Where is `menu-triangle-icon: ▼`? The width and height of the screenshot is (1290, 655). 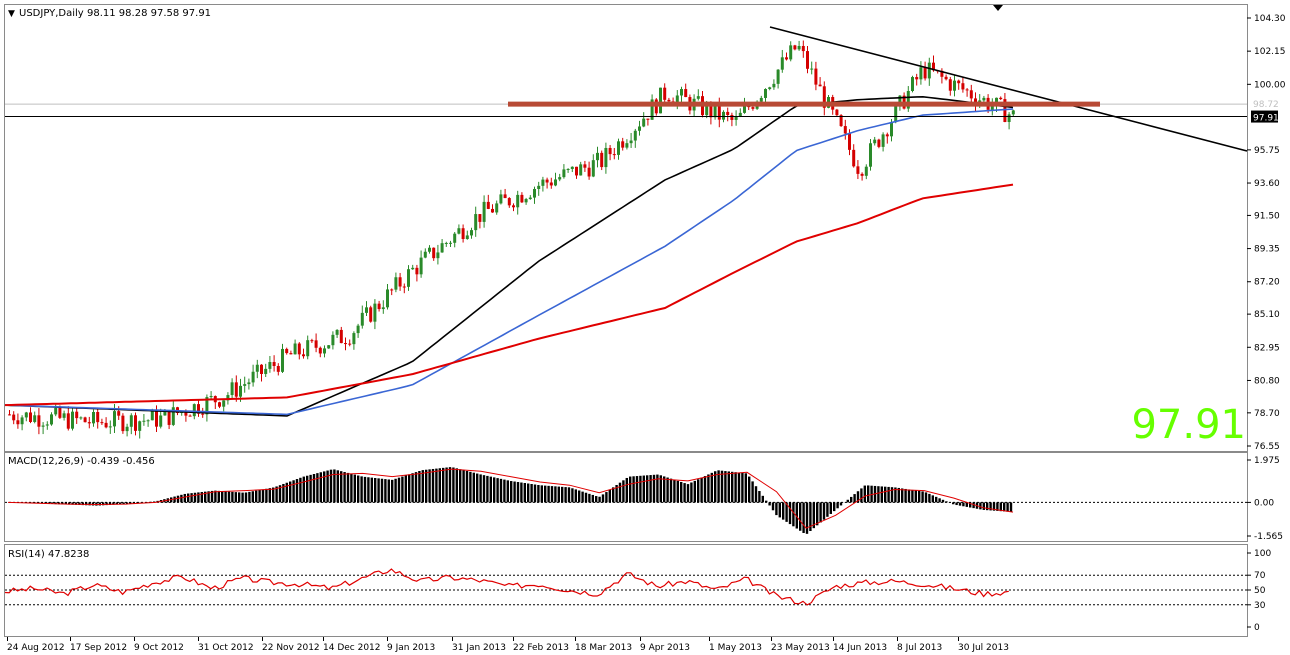
menu-triangle-icon: ▼ is located at coordinates (11, 14).